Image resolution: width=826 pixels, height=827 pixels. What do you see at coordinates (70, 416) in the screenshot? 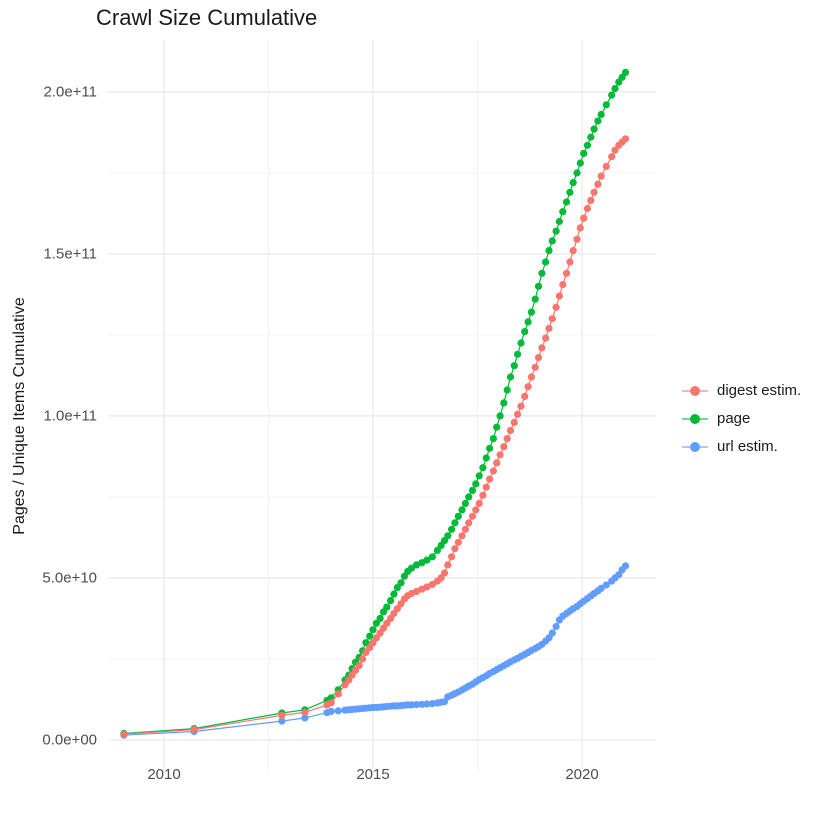
I see `y-tick-label: 1.0e+11` at bounding box center [70, 416].